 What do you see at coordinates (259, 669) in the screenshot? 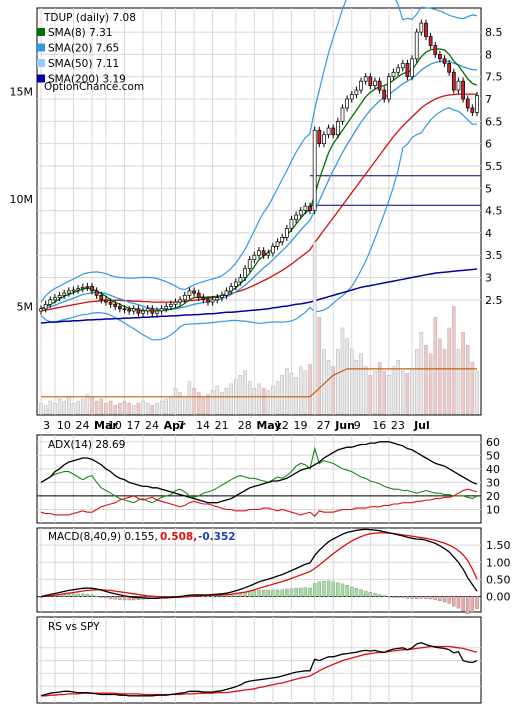
I see `rs-line` at bounding box center [259, 669].